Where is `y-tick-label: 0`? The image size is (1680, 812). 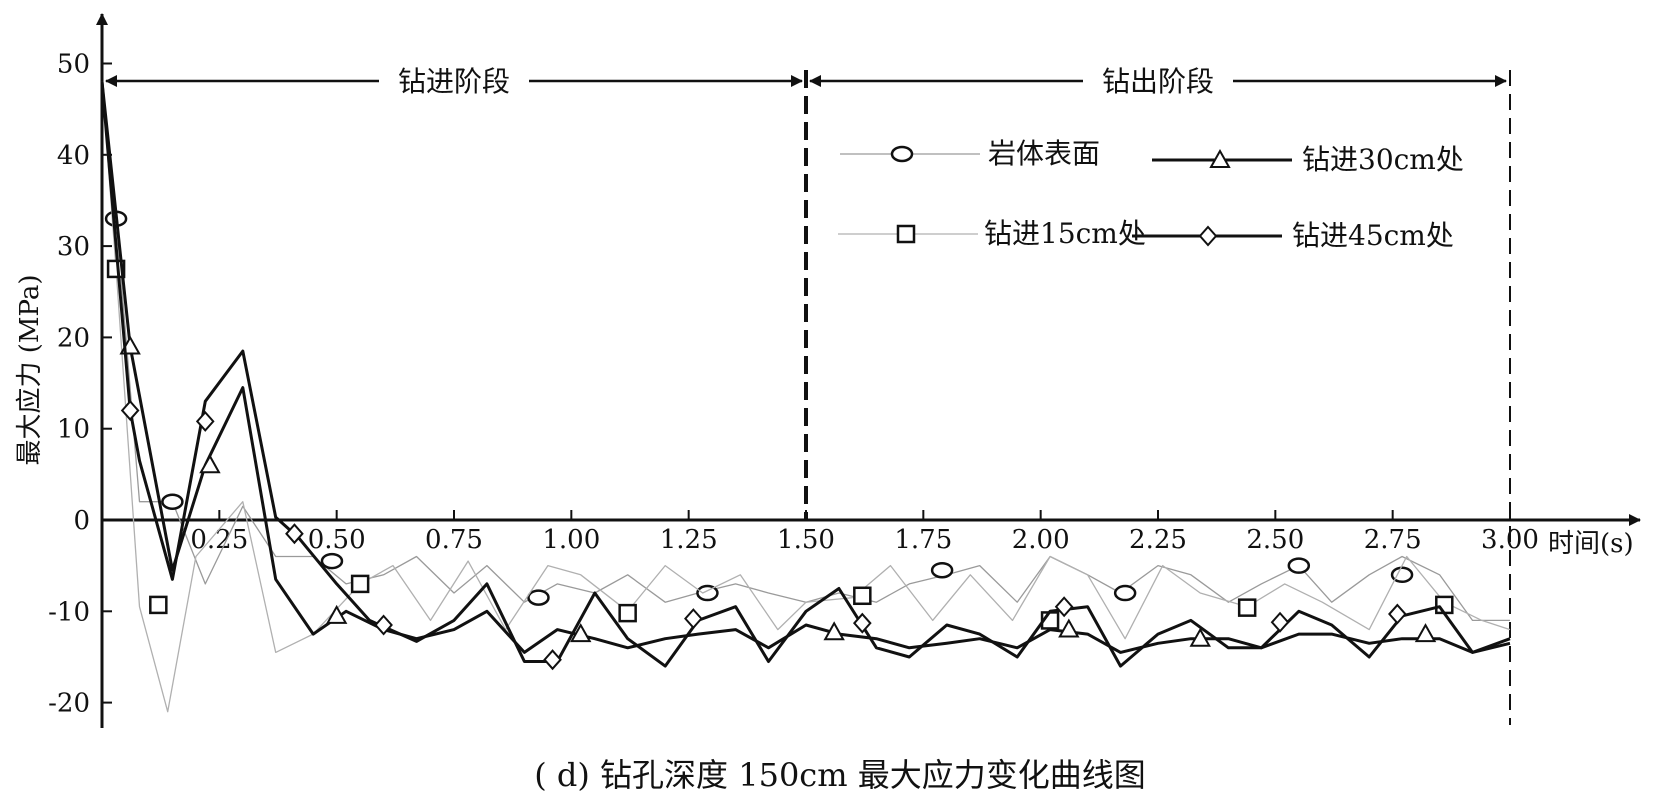
y-tick-label: 0 is located at coordinates (81, 521).